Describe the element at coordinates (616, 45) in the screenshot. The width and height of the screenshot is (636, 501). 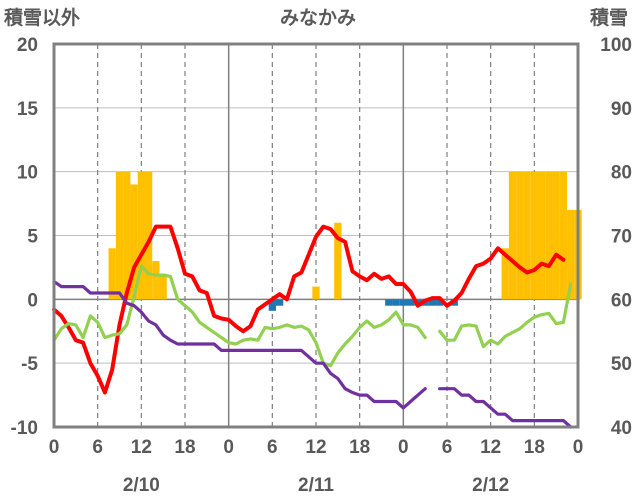
I see `y-right-tick-label: 100` at that location.